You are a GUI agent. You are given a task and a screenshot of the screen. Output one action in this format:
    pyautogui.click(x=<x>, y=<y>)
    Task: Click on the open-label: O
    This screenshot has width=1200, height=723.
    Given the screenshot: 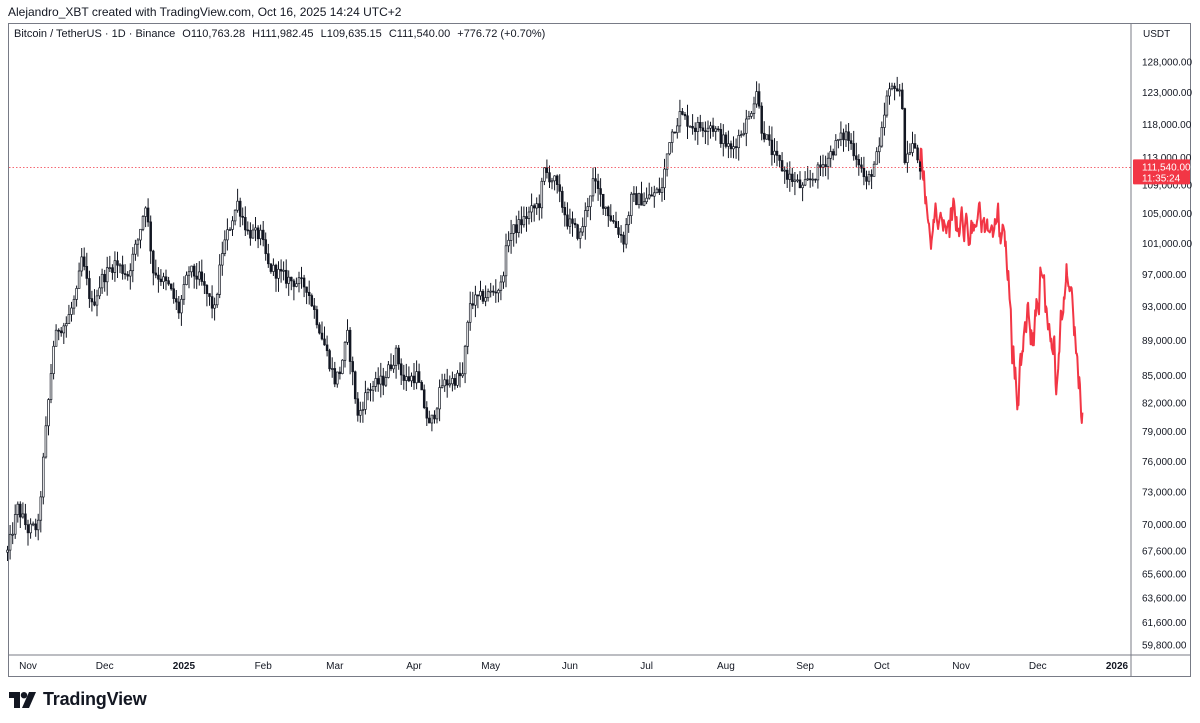 What is the action you would take?
    pyautogui.click(x=186, y=34)
    